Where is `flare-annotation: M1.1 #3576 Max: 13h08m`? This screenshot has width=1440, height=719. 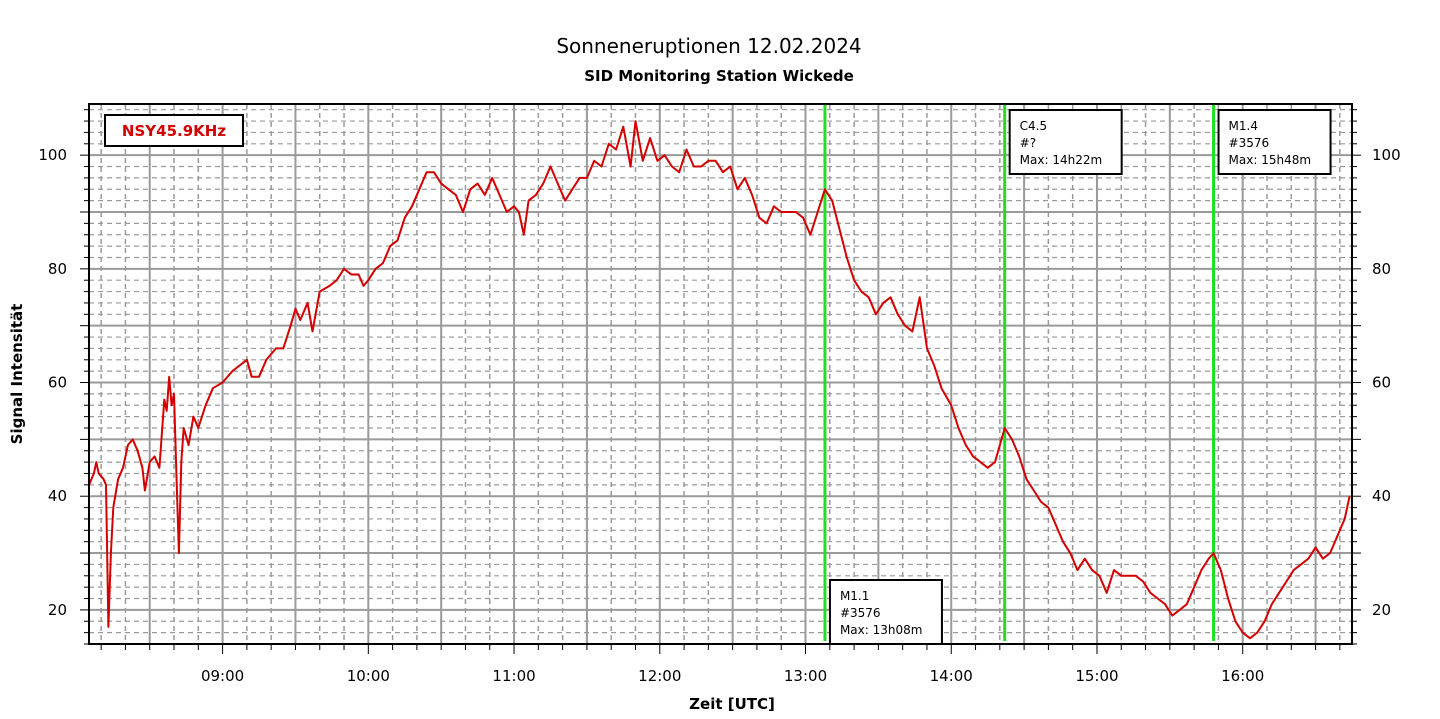 flare-annotation: M1.1 #3576 Max: 13h08m is located at coordinates (885, 612).